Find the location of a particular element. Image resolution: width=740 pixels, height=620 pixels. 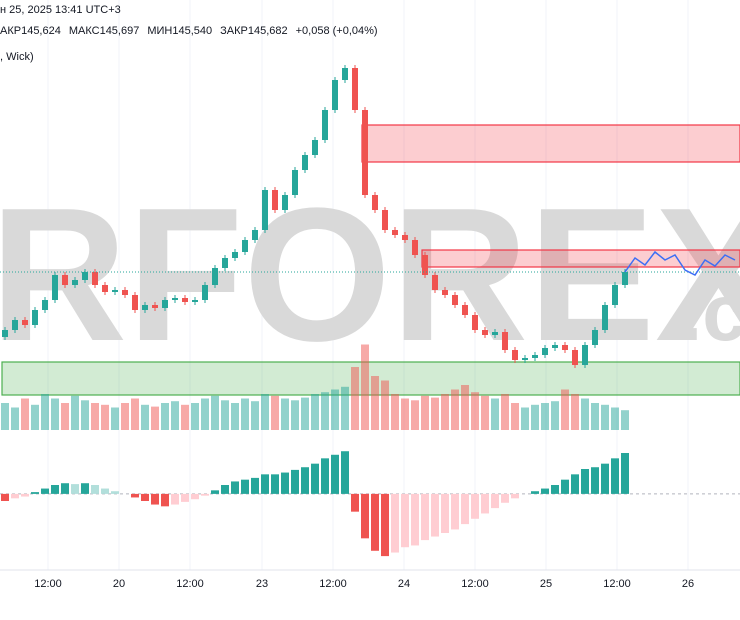

zone is located at coordinates (550, 143).